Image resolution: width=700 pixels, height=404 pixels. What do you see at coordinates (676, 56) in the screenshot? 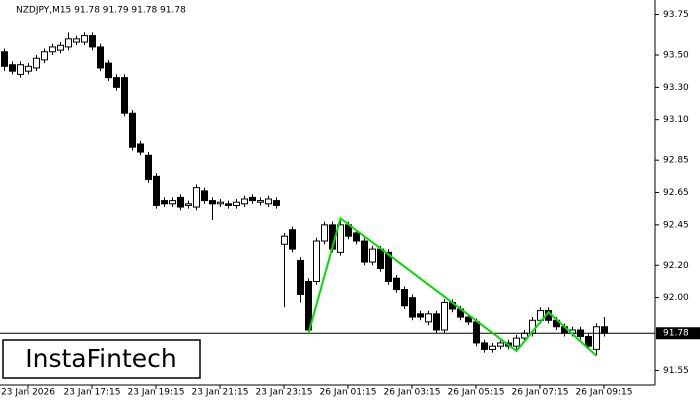
I see `y-tick-label: 93.50` at bounding box center [676, 56].